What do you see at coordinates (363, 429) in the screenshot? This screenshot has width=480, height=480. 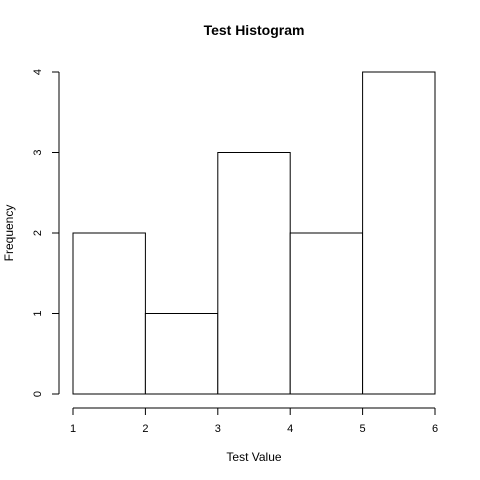 I see `x-tick-label: 5` at bounding box center [363, 429].